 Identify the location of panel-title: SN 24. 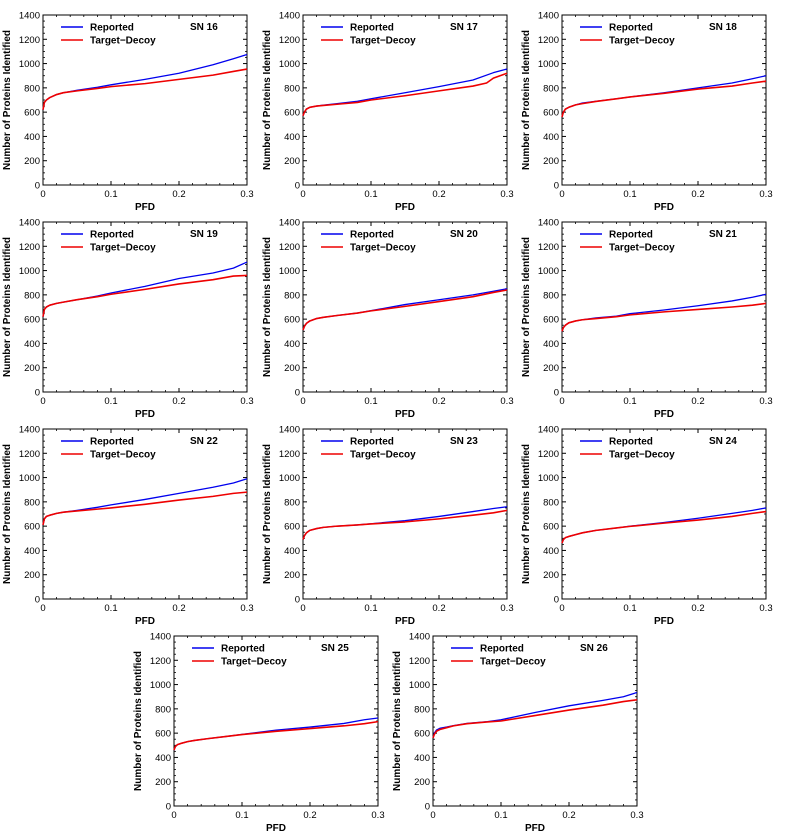
(723, 441).